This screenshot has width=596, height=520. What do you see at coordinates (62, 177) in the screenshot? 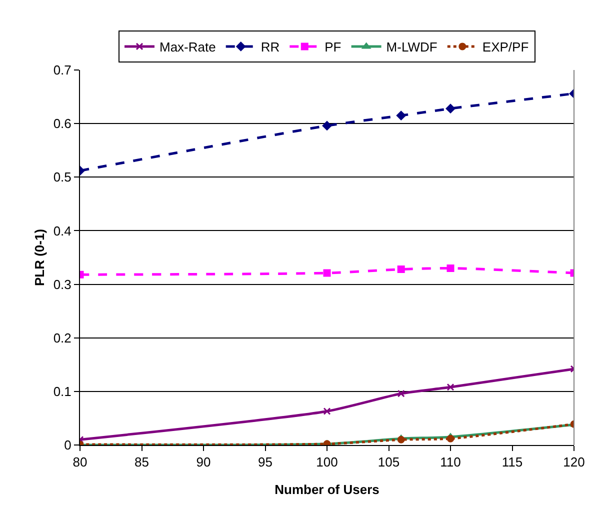
I see `y-tick-label: 0.5` at bounding box center [62, 177].